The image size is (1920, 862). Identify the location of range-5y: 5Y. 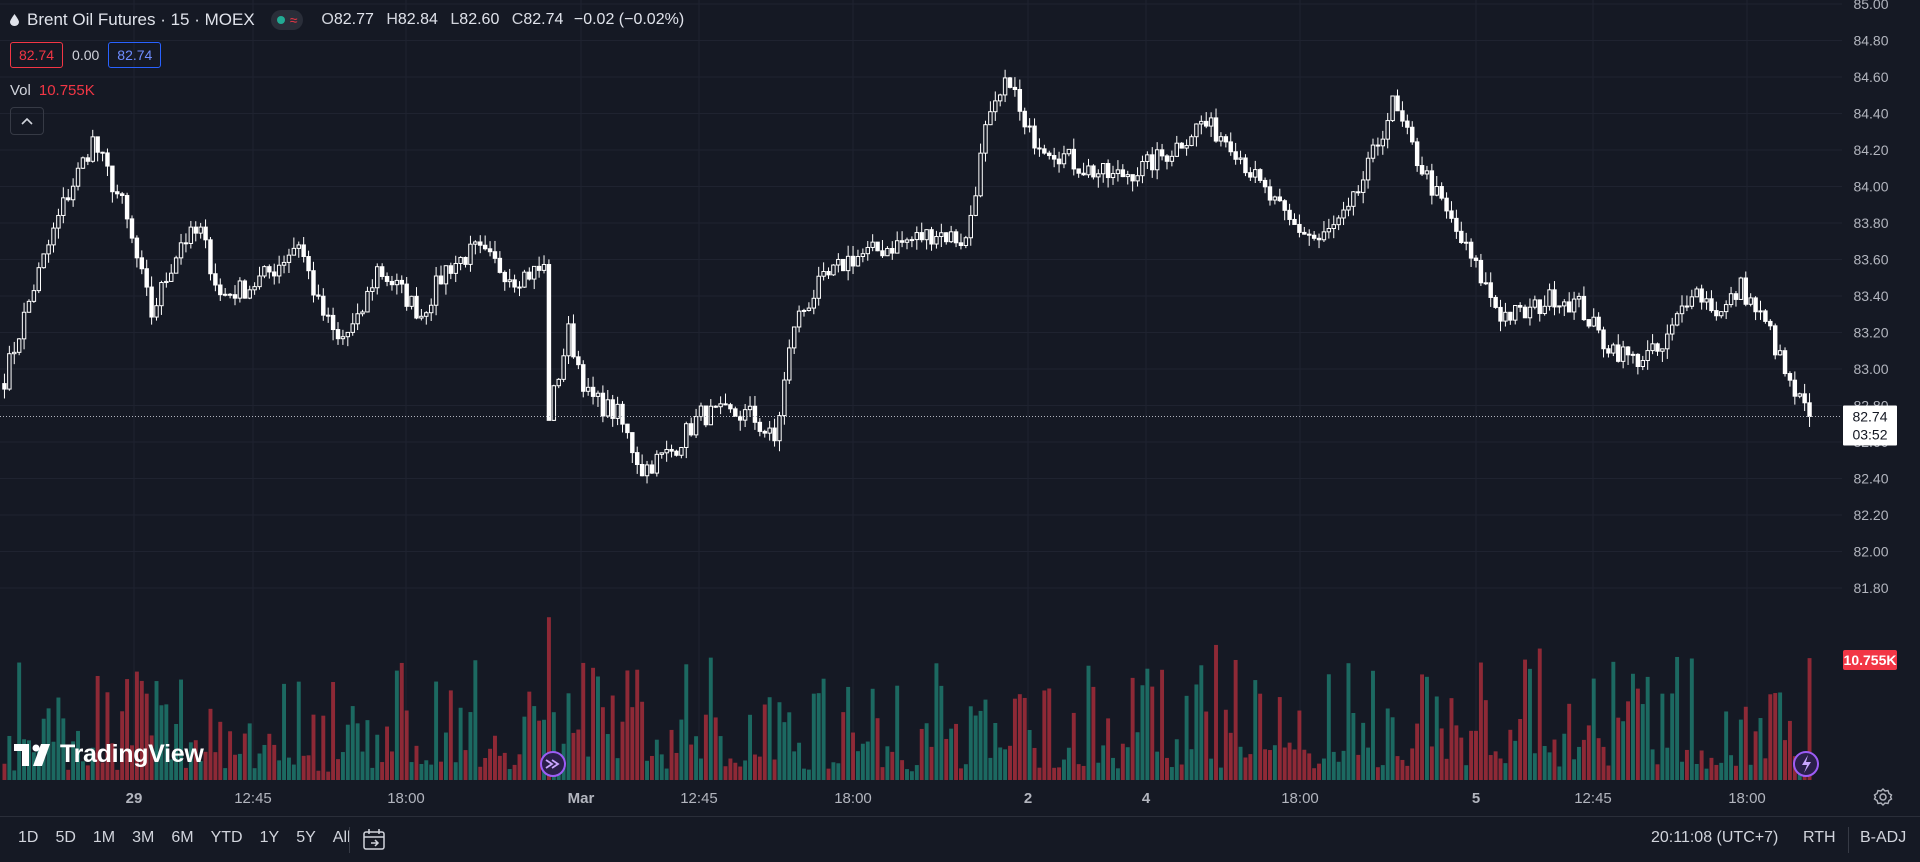
(306, 837).